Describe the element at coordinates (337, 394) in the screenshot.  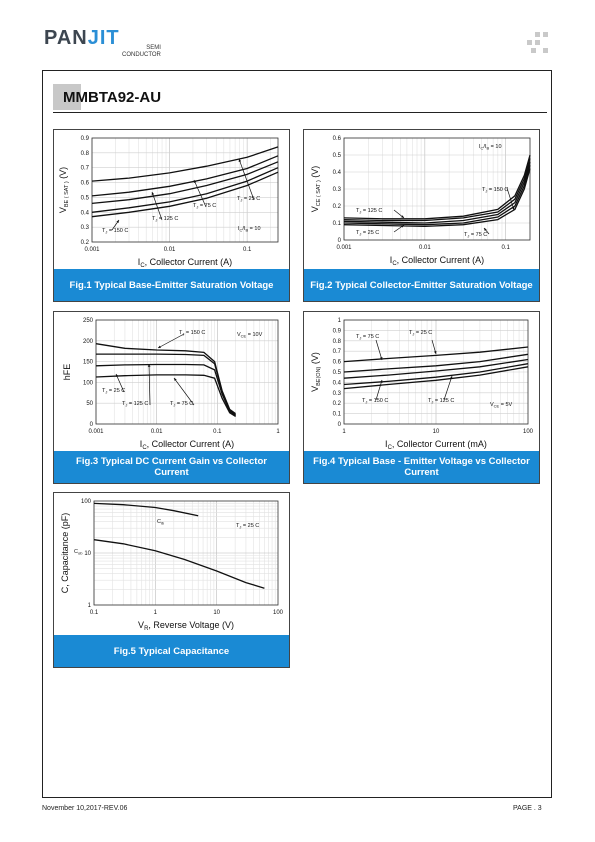
I see `y-tick-label: 0.3` at that location.